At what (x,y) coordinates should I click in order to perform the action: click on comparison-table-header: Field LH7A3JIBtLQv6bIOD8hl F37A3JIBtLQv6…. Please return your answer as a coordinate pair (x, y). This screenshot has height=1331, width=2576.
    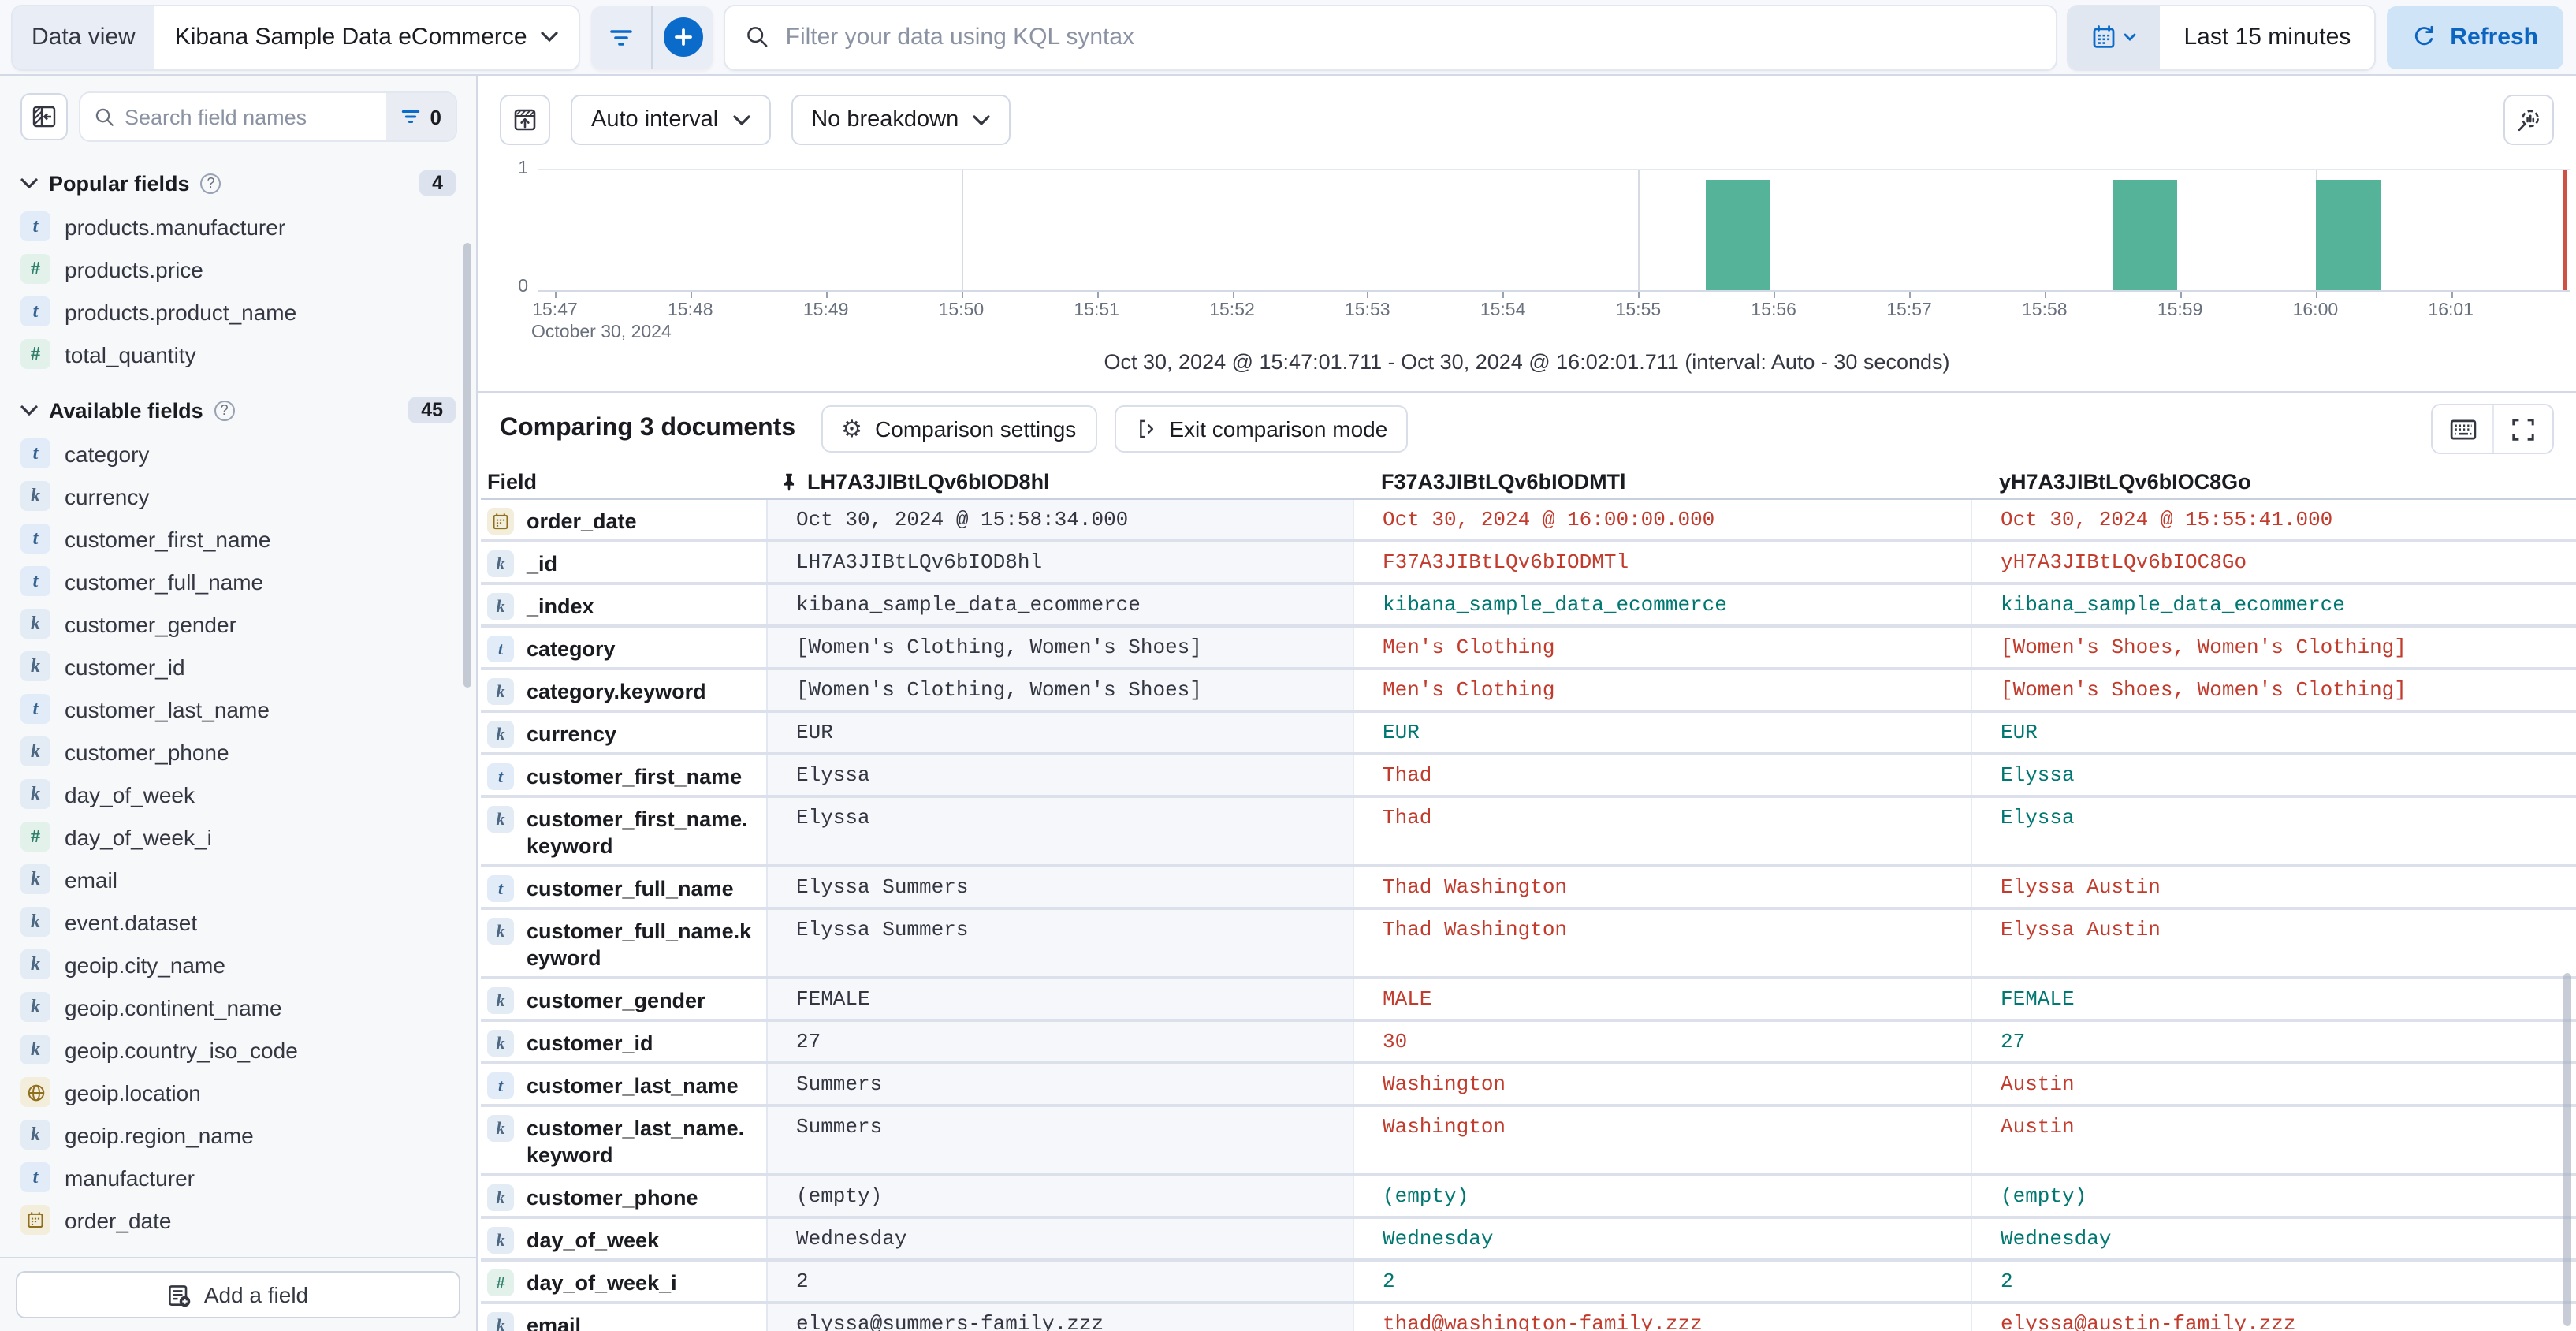
    Looking at the image, I should click on (1528, 482).